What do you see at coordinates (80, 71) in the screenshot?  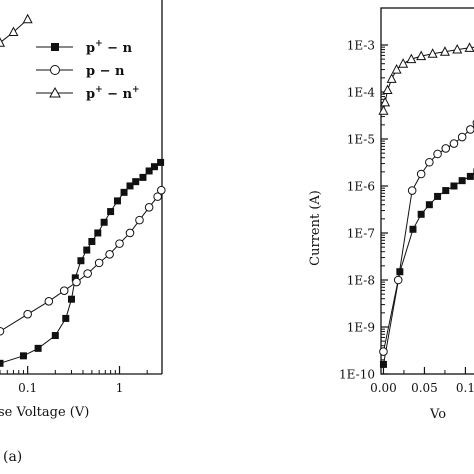 I see `legend-entry: p − n` at bounding box center [80, 71].